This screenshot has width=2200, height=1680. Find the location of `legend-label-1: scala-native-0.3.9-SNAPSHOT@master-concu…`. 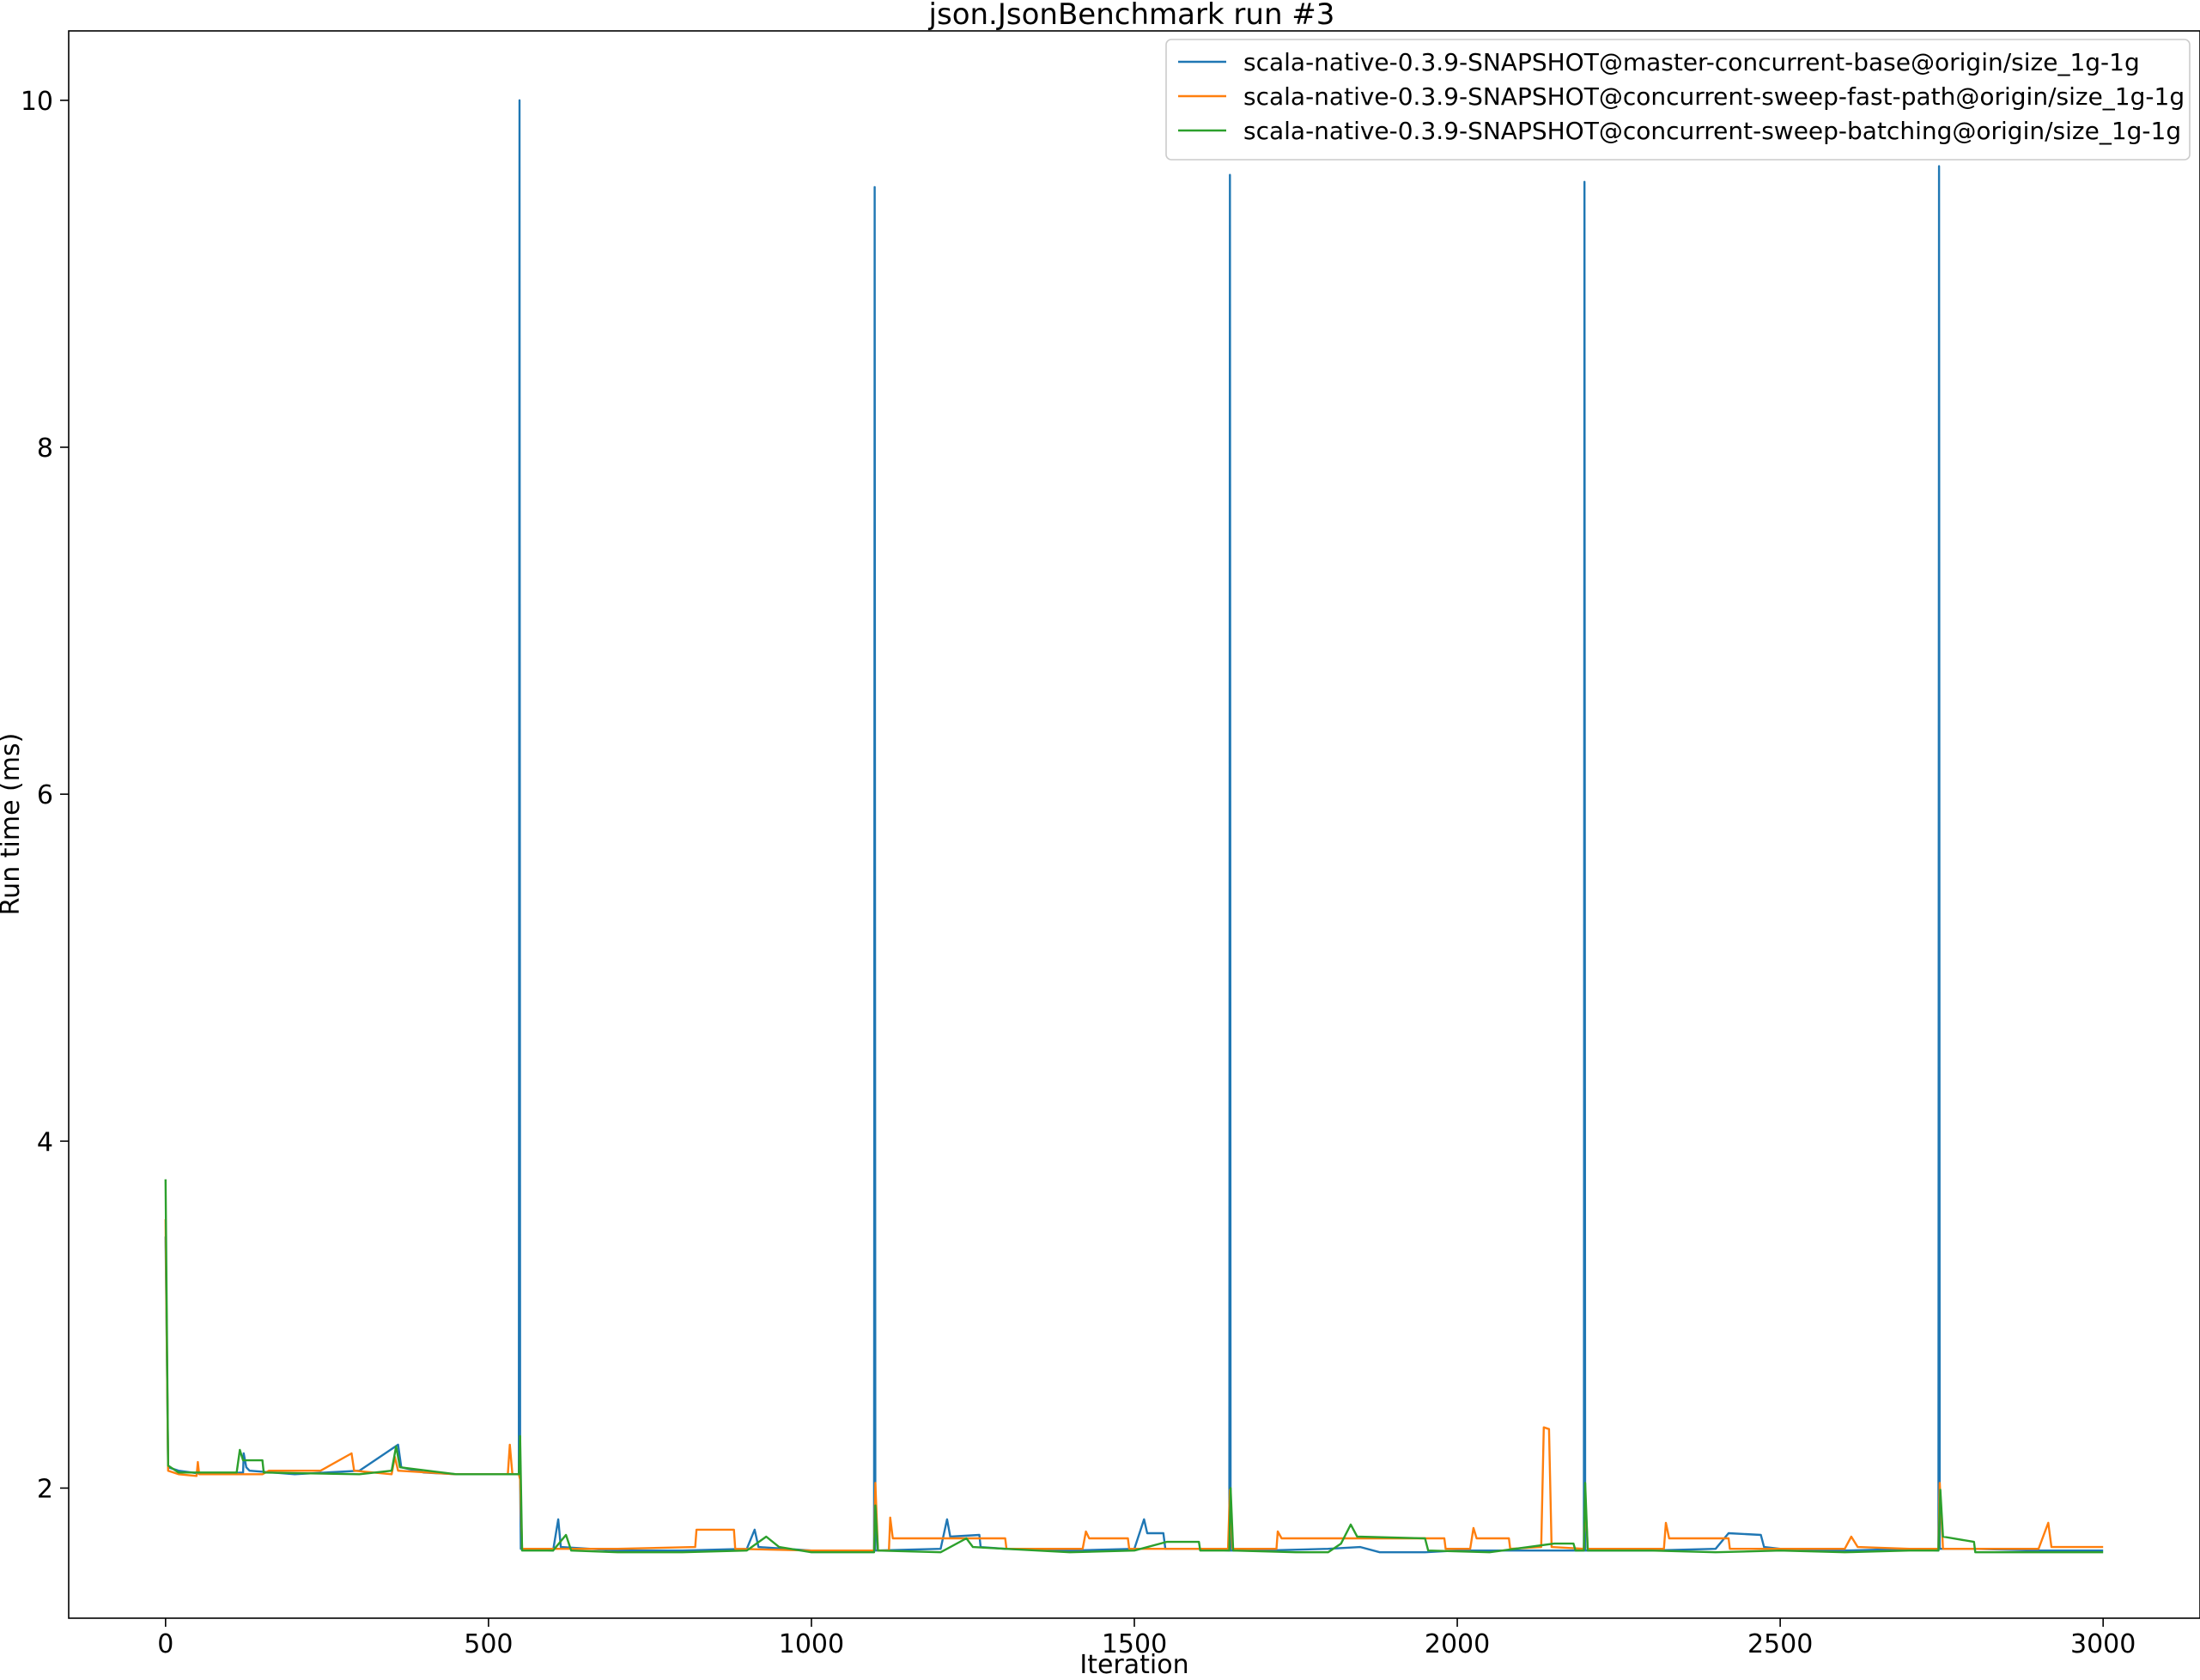

legend-label-1: scala-native-0.3.9-SNAPSHOT@master-concu… is located at coordinates (1691, 62).